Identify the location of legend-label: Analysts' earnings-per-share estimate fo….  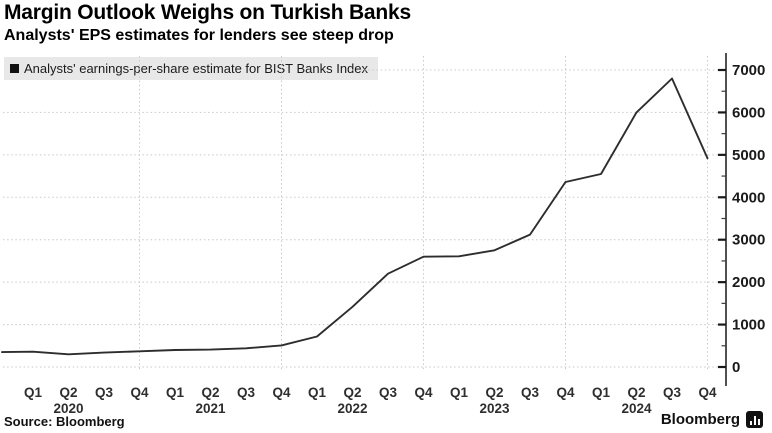
(196, 68).